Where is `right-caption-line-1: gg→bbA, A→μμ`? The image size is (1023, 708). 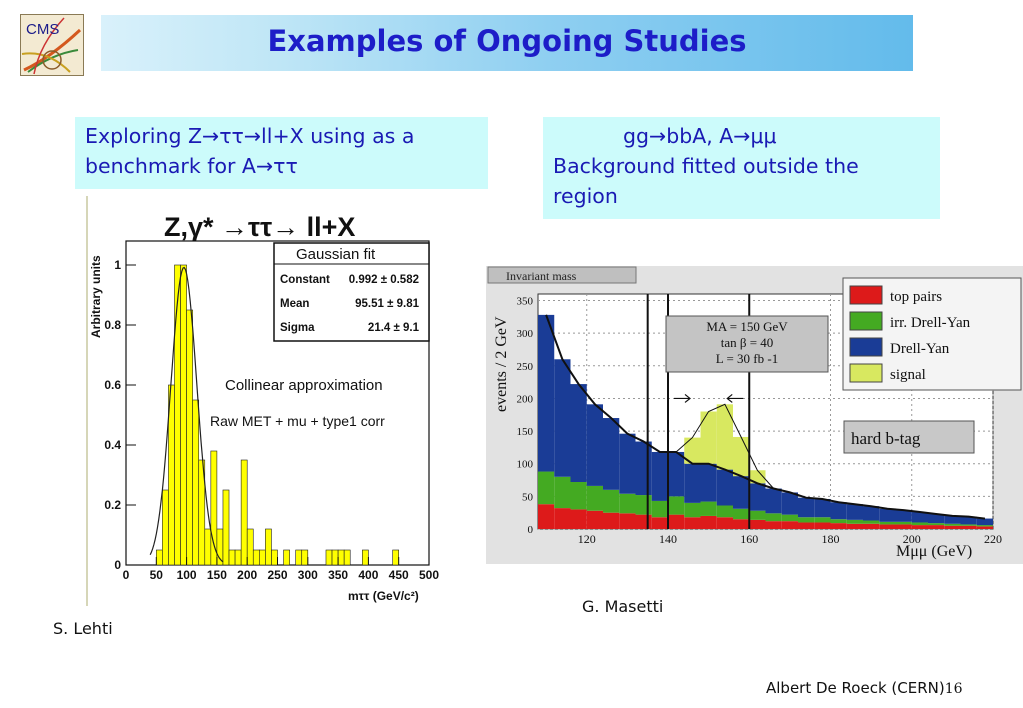 right-caption-line-1: gg→bbA, A→μμ is located at coordinates (700, 136).